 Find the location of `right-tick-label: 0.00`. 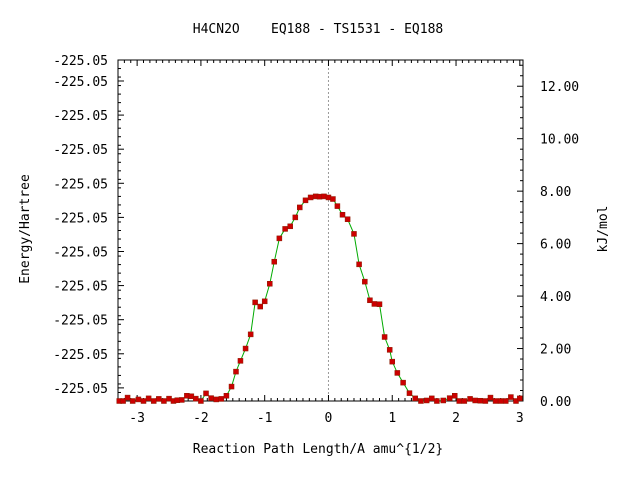

right-tick-label: 0.00 is located at coordinates (555, 402).